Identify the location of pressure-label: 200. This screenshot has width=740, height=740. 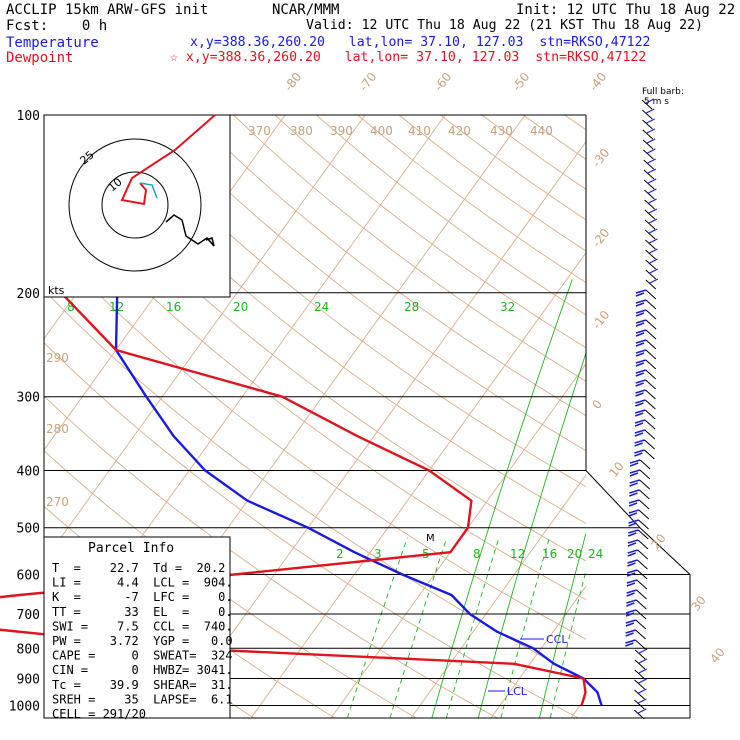
(28, 294).